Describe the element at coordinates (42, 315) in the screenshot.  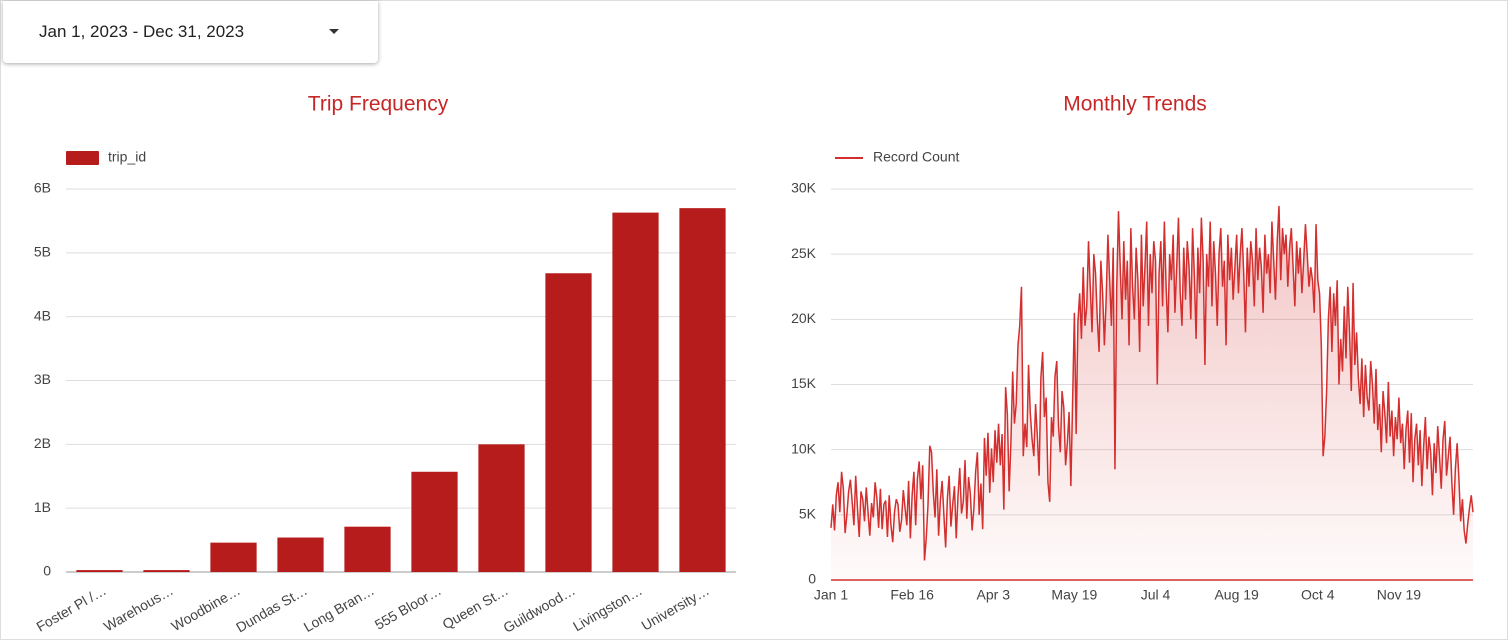
I see `y-tick-label: 4B` at that location.